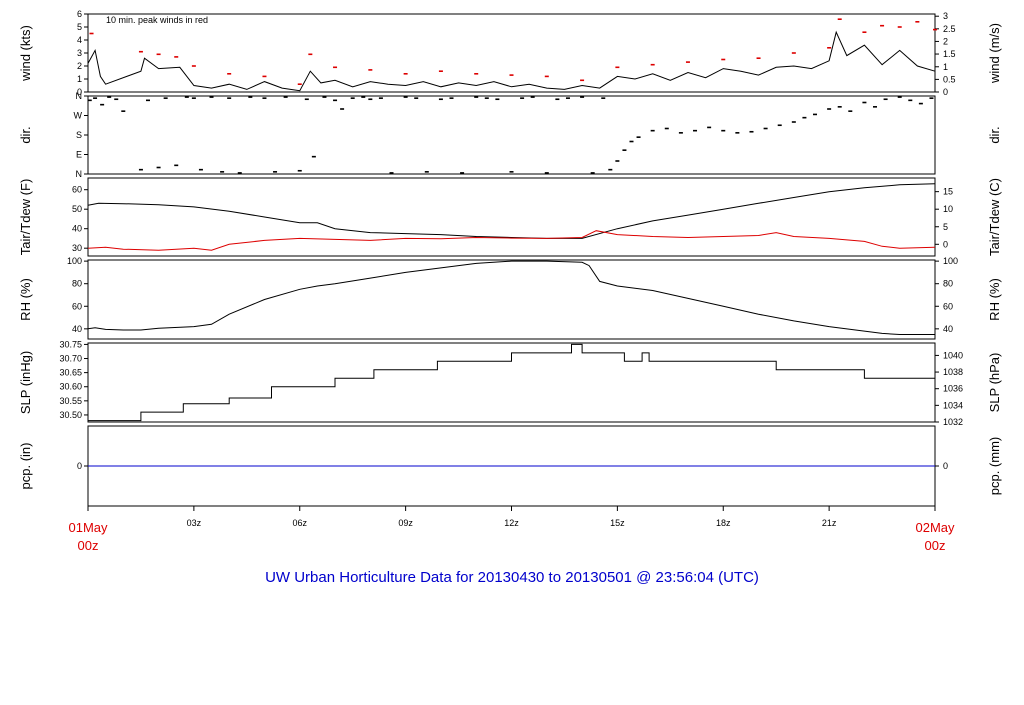 This screenshot has height=705, width=1024. Describe the element at coordinates (953, 372) in the screenshot. I see `y2-tick-label: 1038` at that location.